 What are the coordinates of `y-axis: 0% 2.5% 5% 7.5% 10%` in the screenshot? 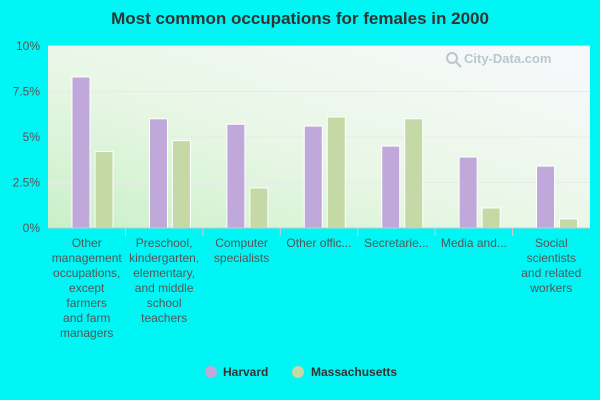 It's located at (27, 137).